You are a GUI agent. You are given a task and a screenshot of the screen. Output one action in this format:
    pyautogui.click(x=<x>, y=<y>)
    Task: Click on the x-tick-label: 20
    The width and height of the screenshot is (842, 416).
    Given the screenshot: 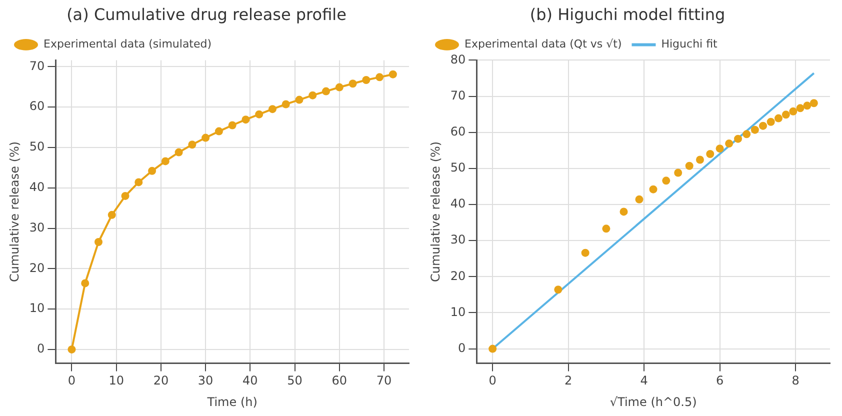 What is the action you would take?
    pyautogui.click(x=161, y=381)
    